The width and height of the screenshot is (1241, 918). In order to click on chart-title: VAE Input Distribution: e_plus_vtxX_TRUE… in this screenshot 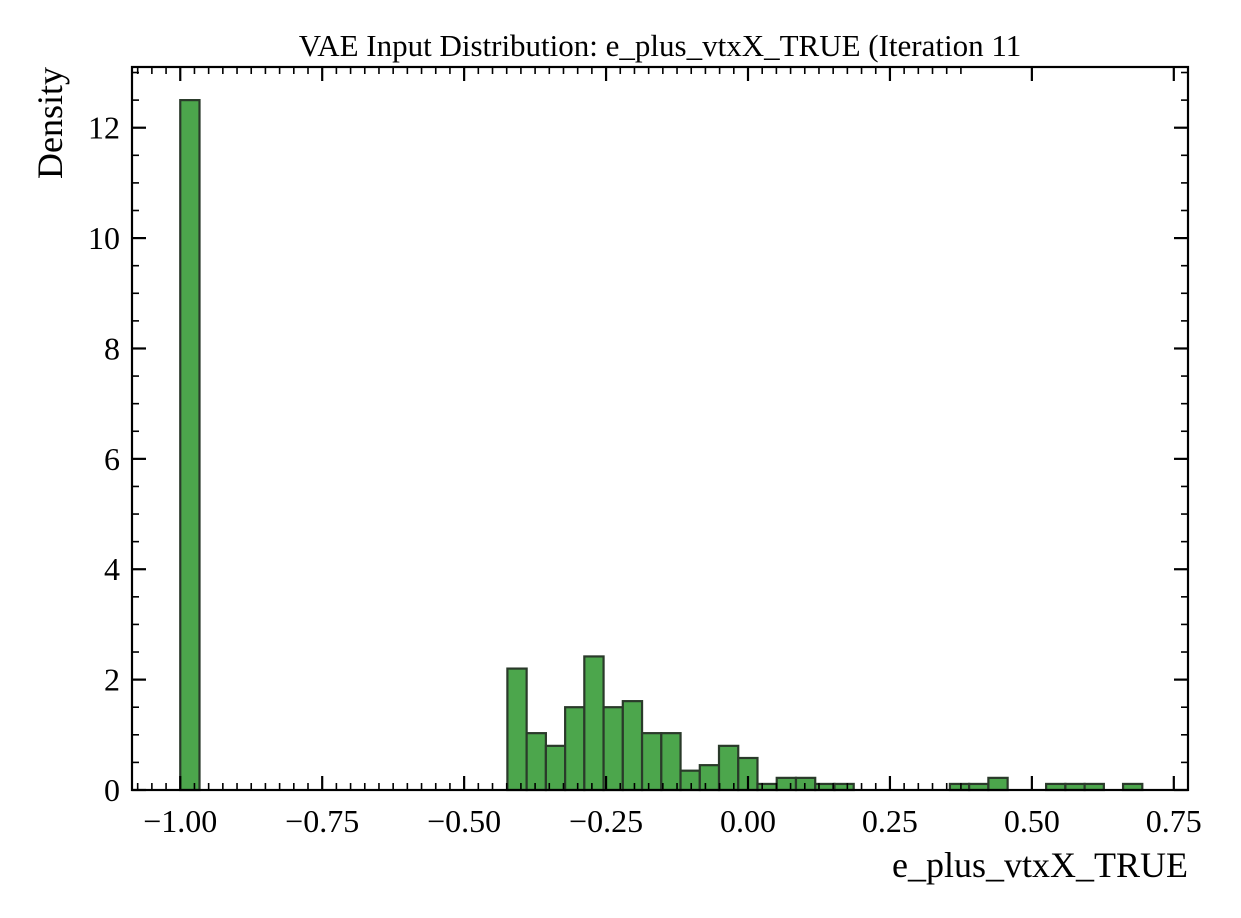, I will do `click(660, 45)`.